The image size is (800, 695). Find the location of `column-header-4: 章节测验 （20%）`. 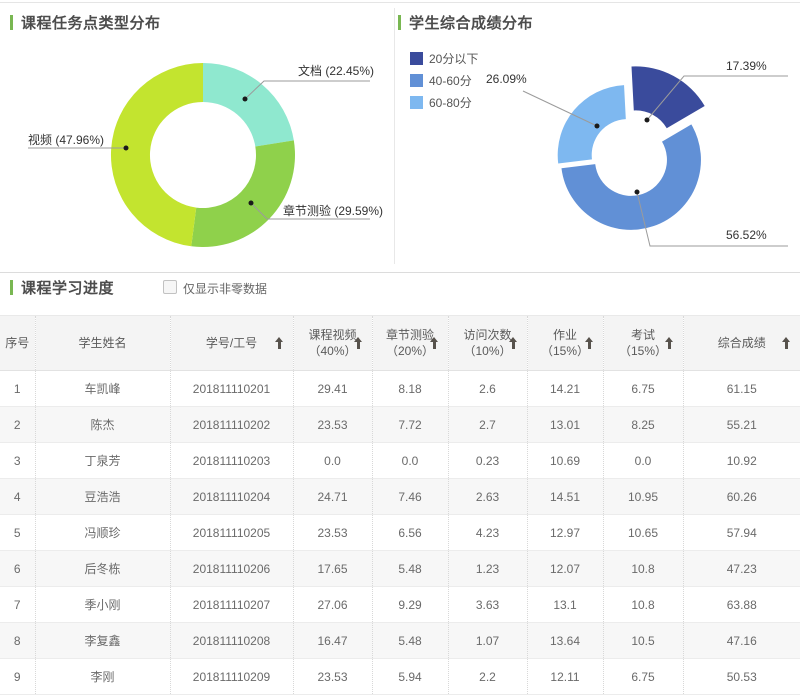

column-header-4: 章节测验 （20%） is located at coordinates (409, 343).